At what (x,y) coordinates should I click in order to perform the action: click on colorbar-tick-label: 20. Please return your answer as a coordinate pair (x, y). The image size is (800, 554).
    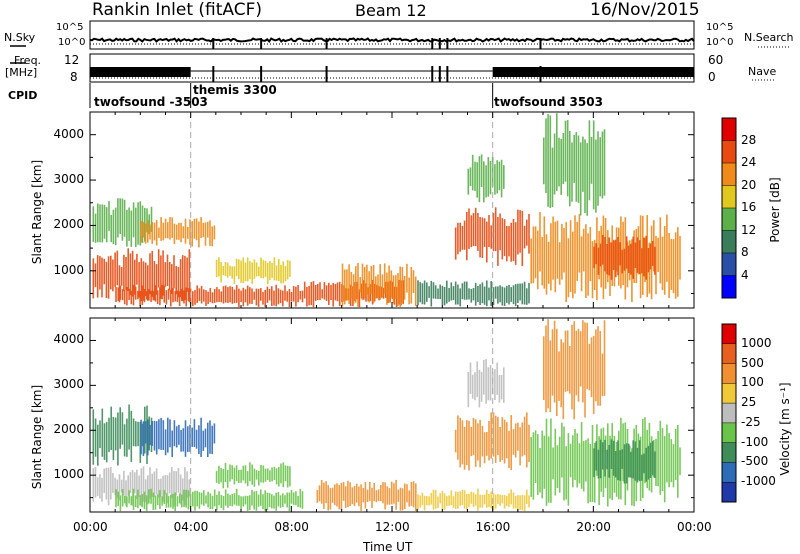
    Looking at the image, I should click on (749, 184).